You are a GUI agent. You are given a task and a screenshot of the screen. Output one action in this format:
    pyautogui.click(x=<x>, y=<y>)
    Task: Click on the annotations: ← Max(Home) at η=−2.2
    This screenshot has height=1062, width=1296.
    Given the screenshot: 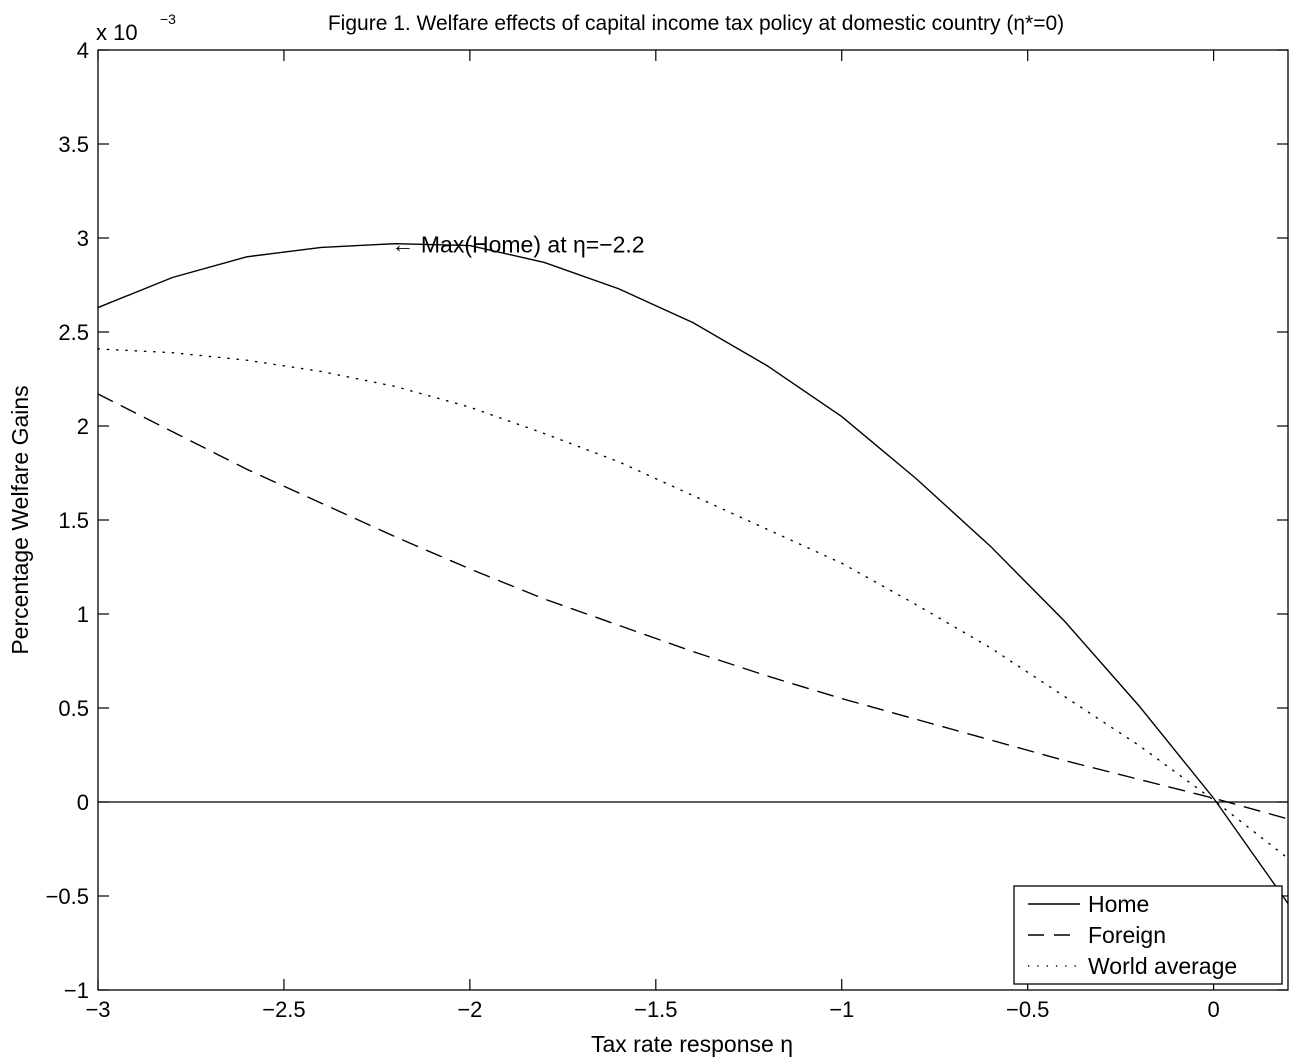 What is the action you would take?
    pyautogui.click(x=518, y=245)
    